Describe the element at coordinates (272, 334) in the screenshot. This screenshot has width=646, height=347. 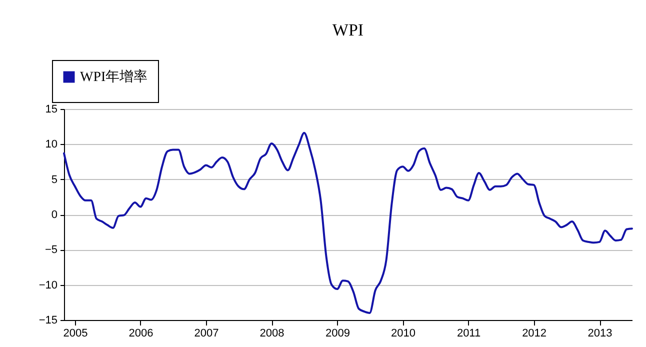
I see `x-tick-label: 2008` at that location.